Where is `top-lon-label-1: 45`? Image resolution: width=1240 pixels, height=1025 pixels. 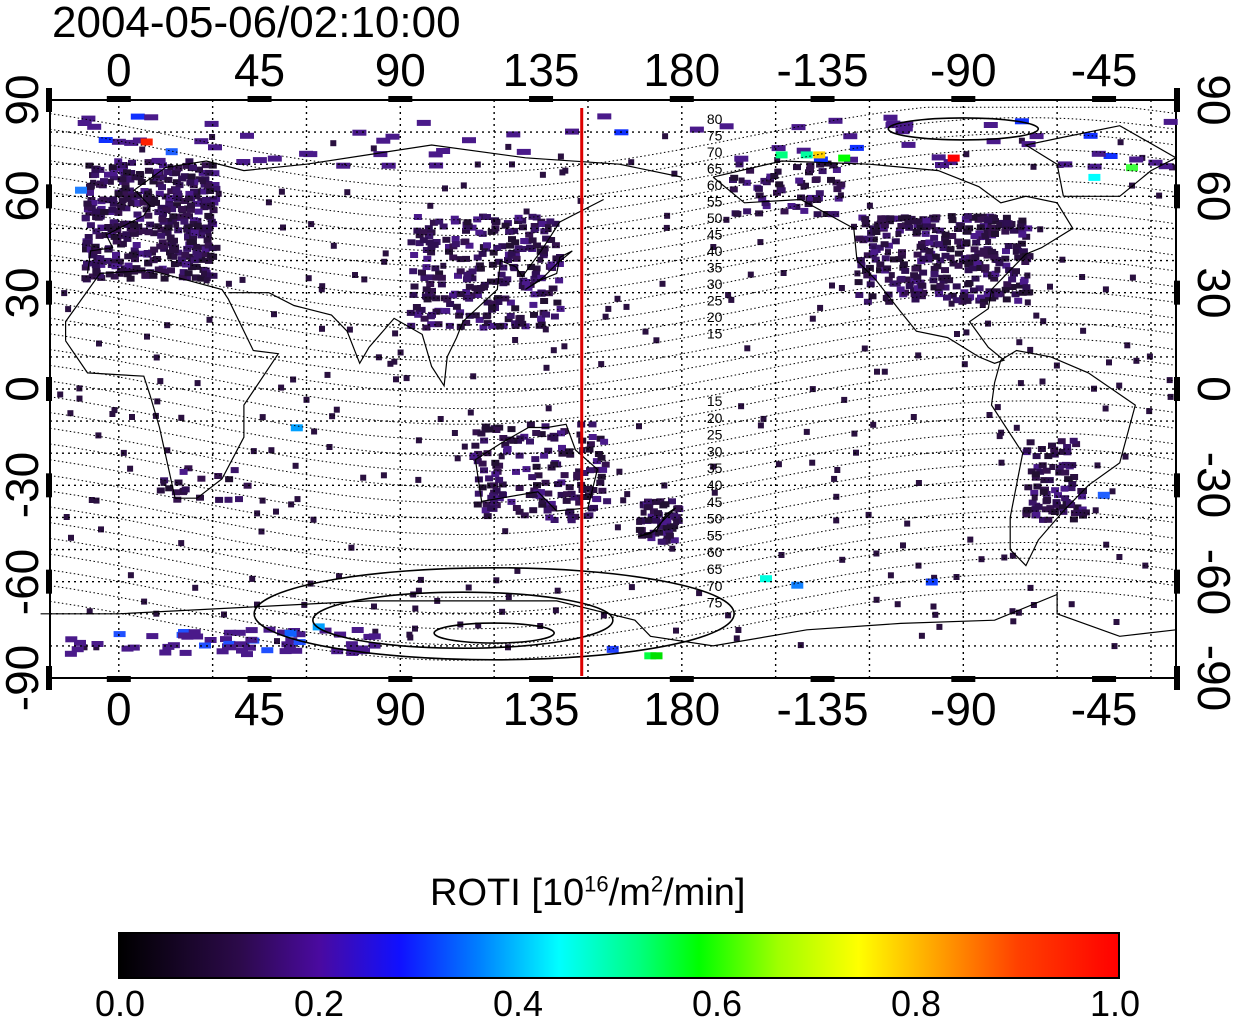
top-lon-label-1: 45 is located at coordinates (259, 70).